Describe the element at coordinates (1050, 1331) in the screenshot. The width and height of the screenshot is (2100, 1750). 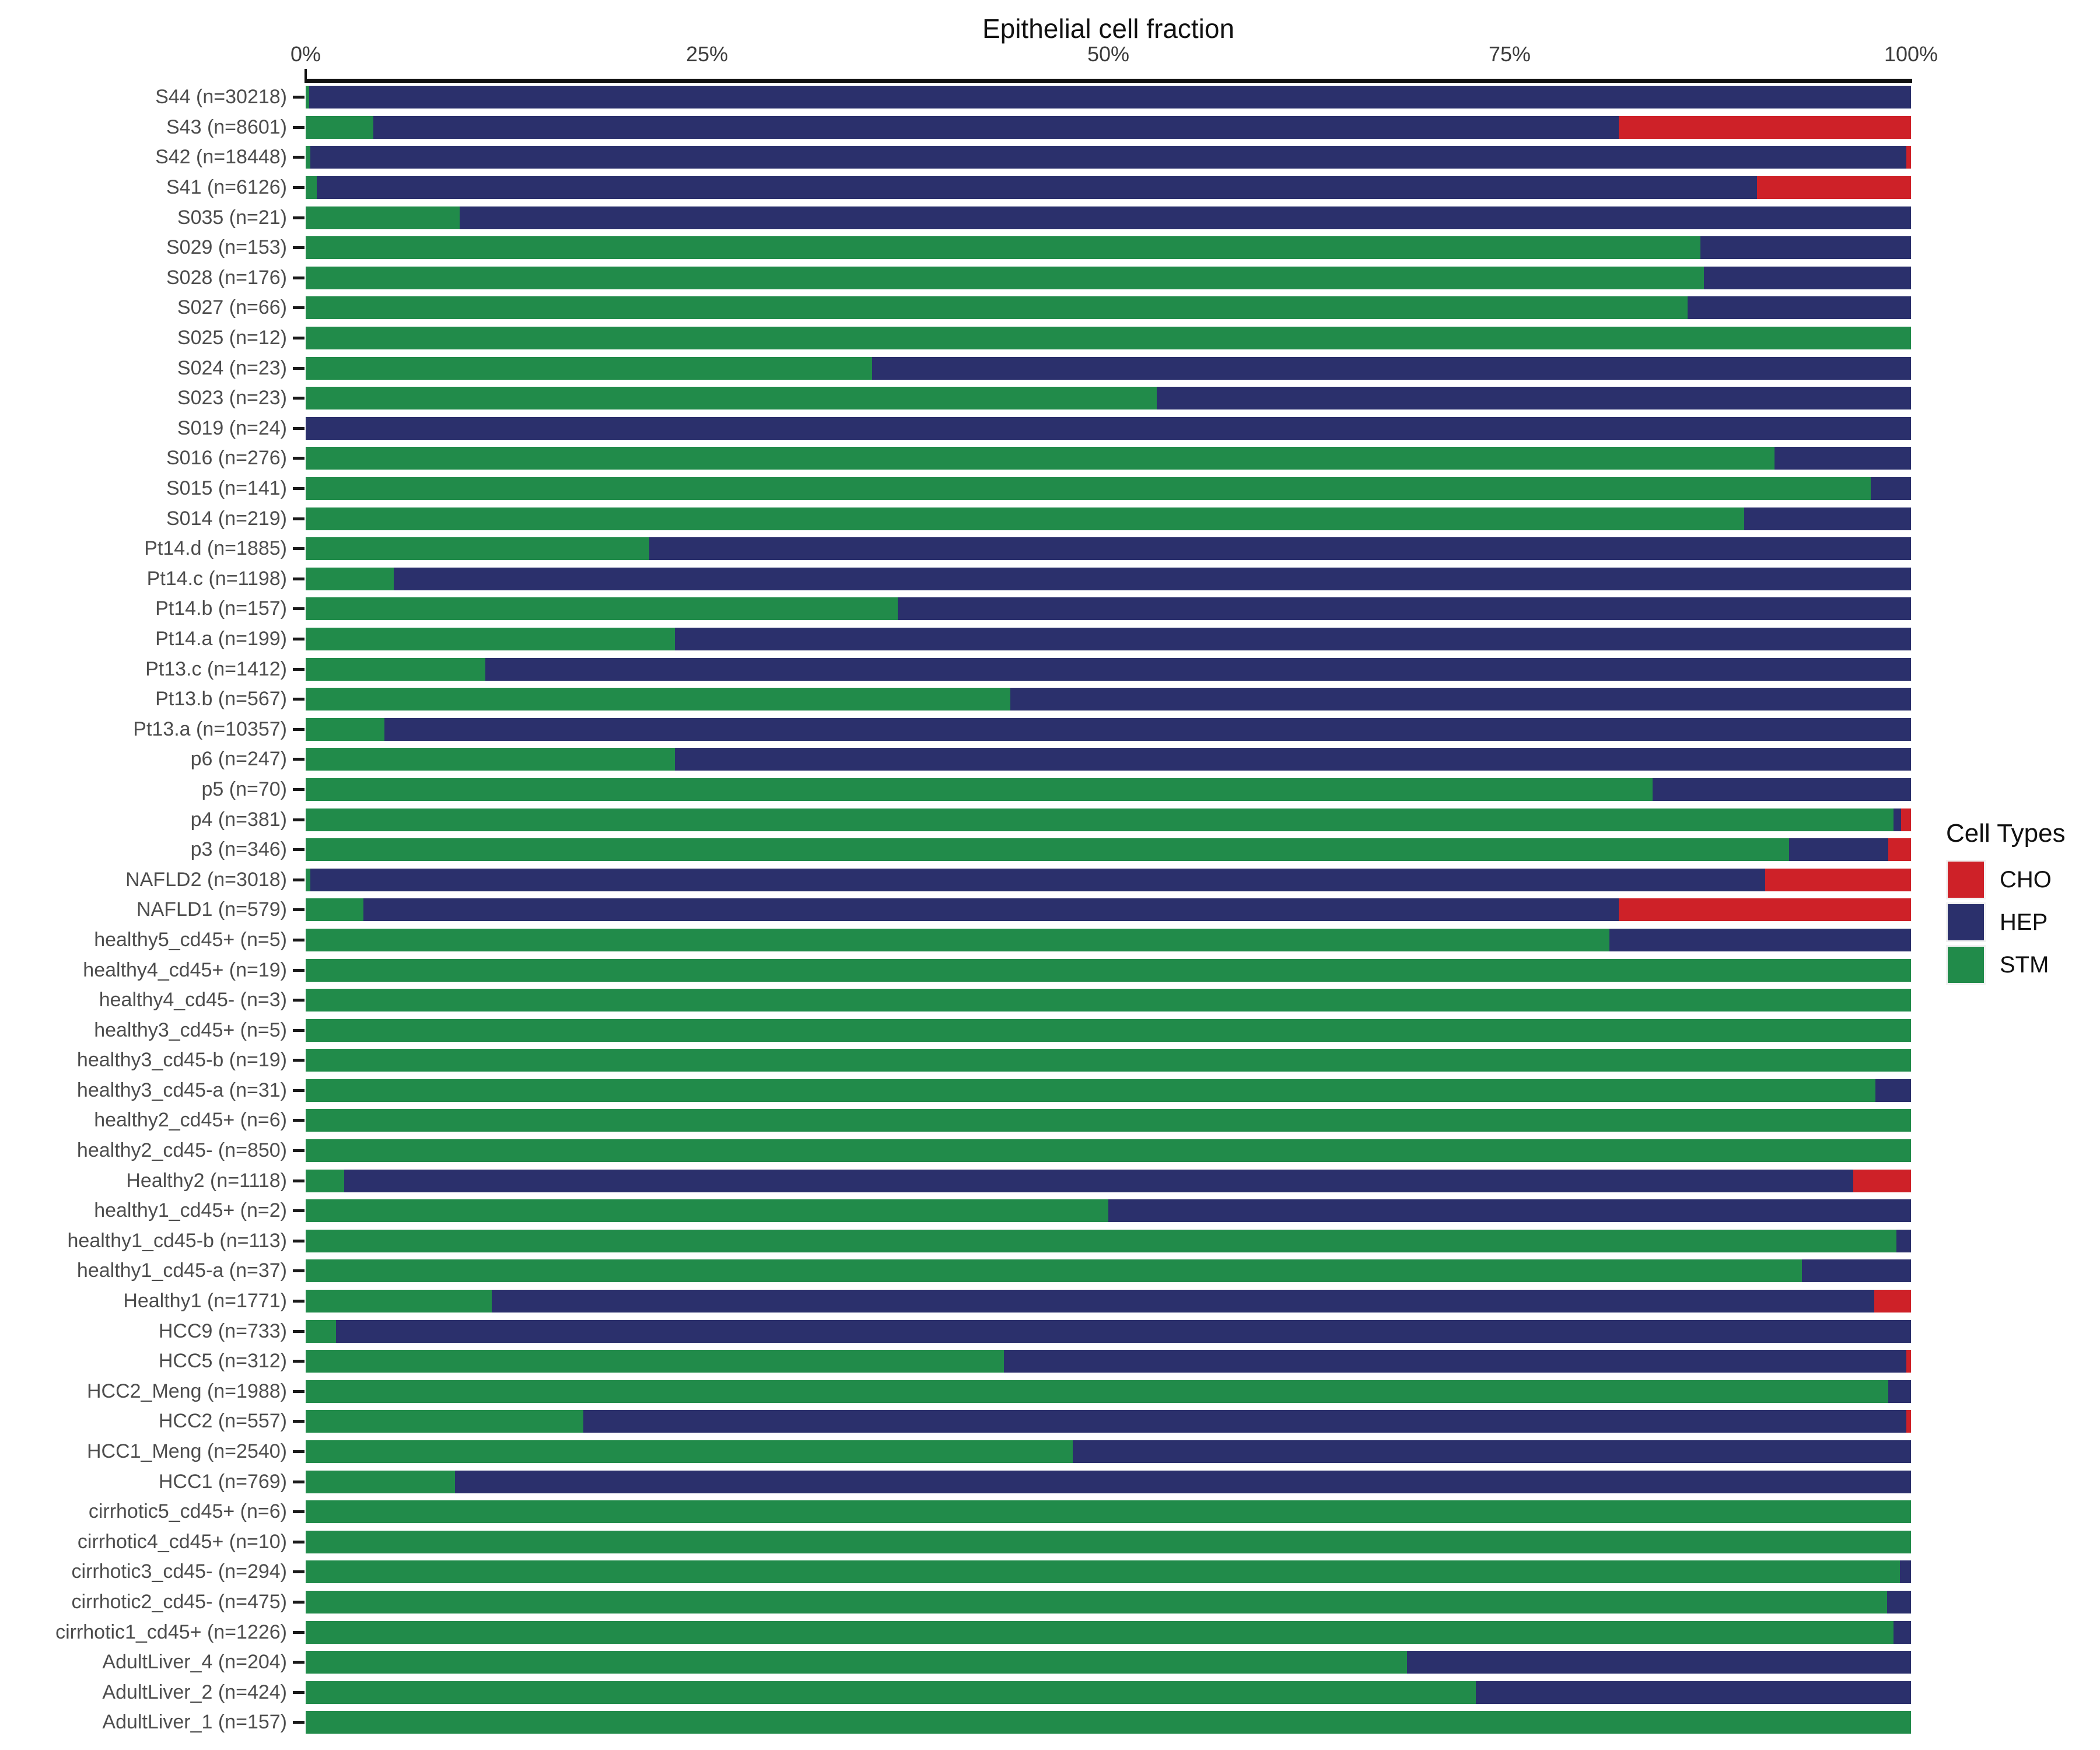
I see `chart-row: HCC9 (n=733)` at that location.